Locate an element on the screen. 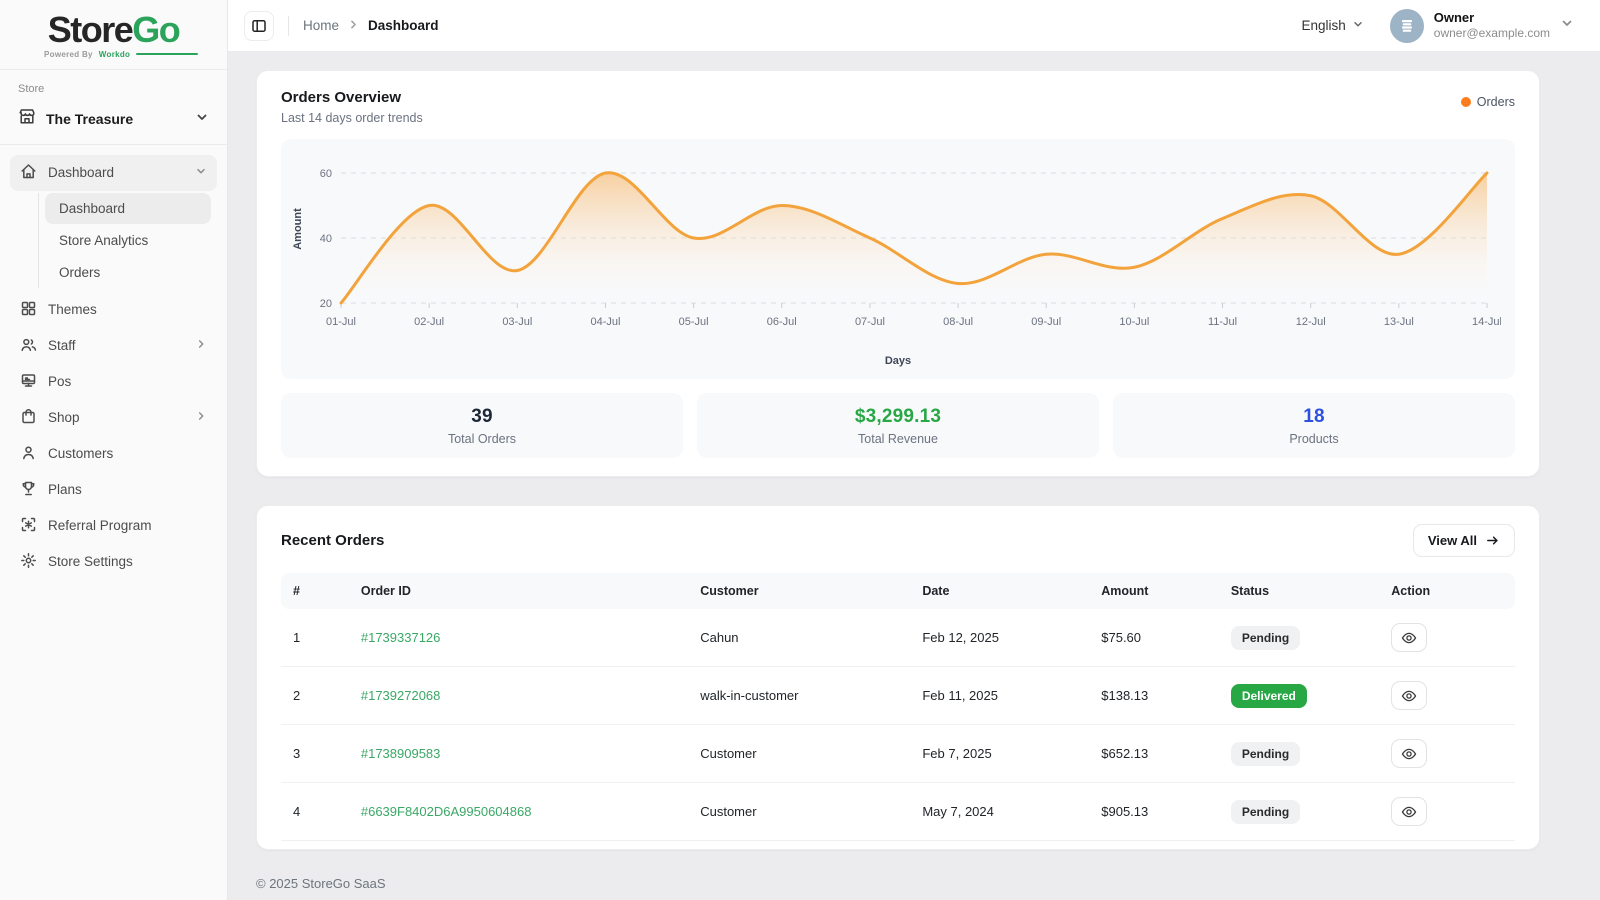 This screenshot has height=900, width=1600. col-num: # is located at coordinates (315, 591).